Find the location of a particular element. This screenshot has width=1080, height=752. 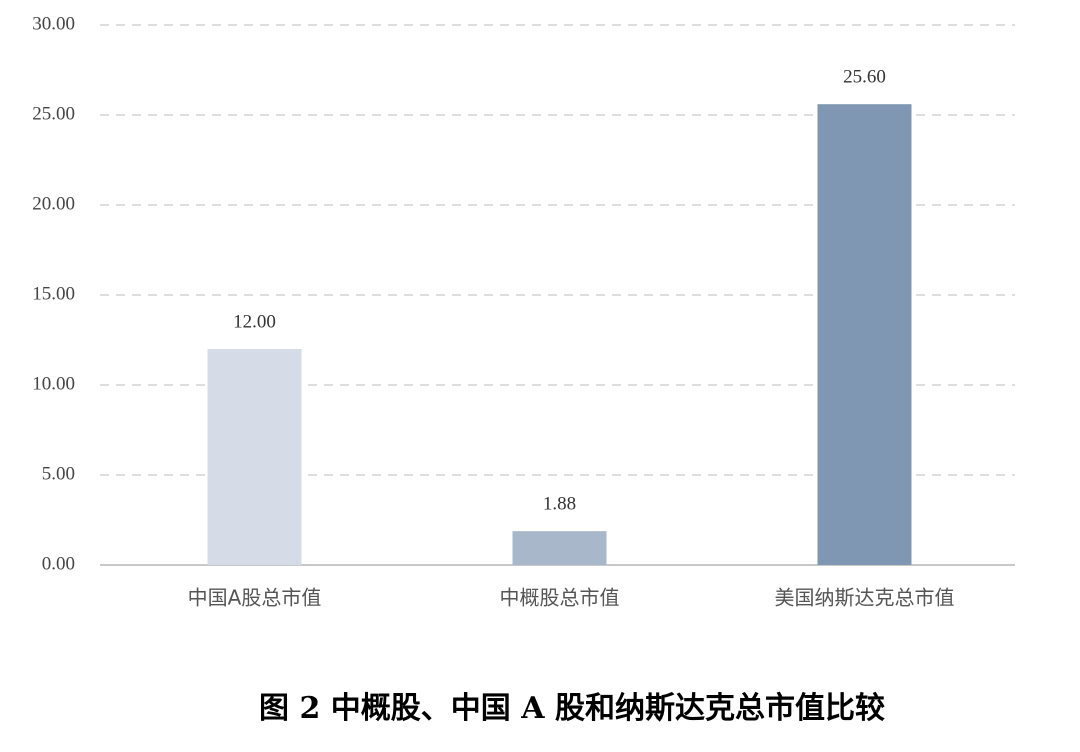

y-tick-label: 20.00 is located at coordinates (53, 203).